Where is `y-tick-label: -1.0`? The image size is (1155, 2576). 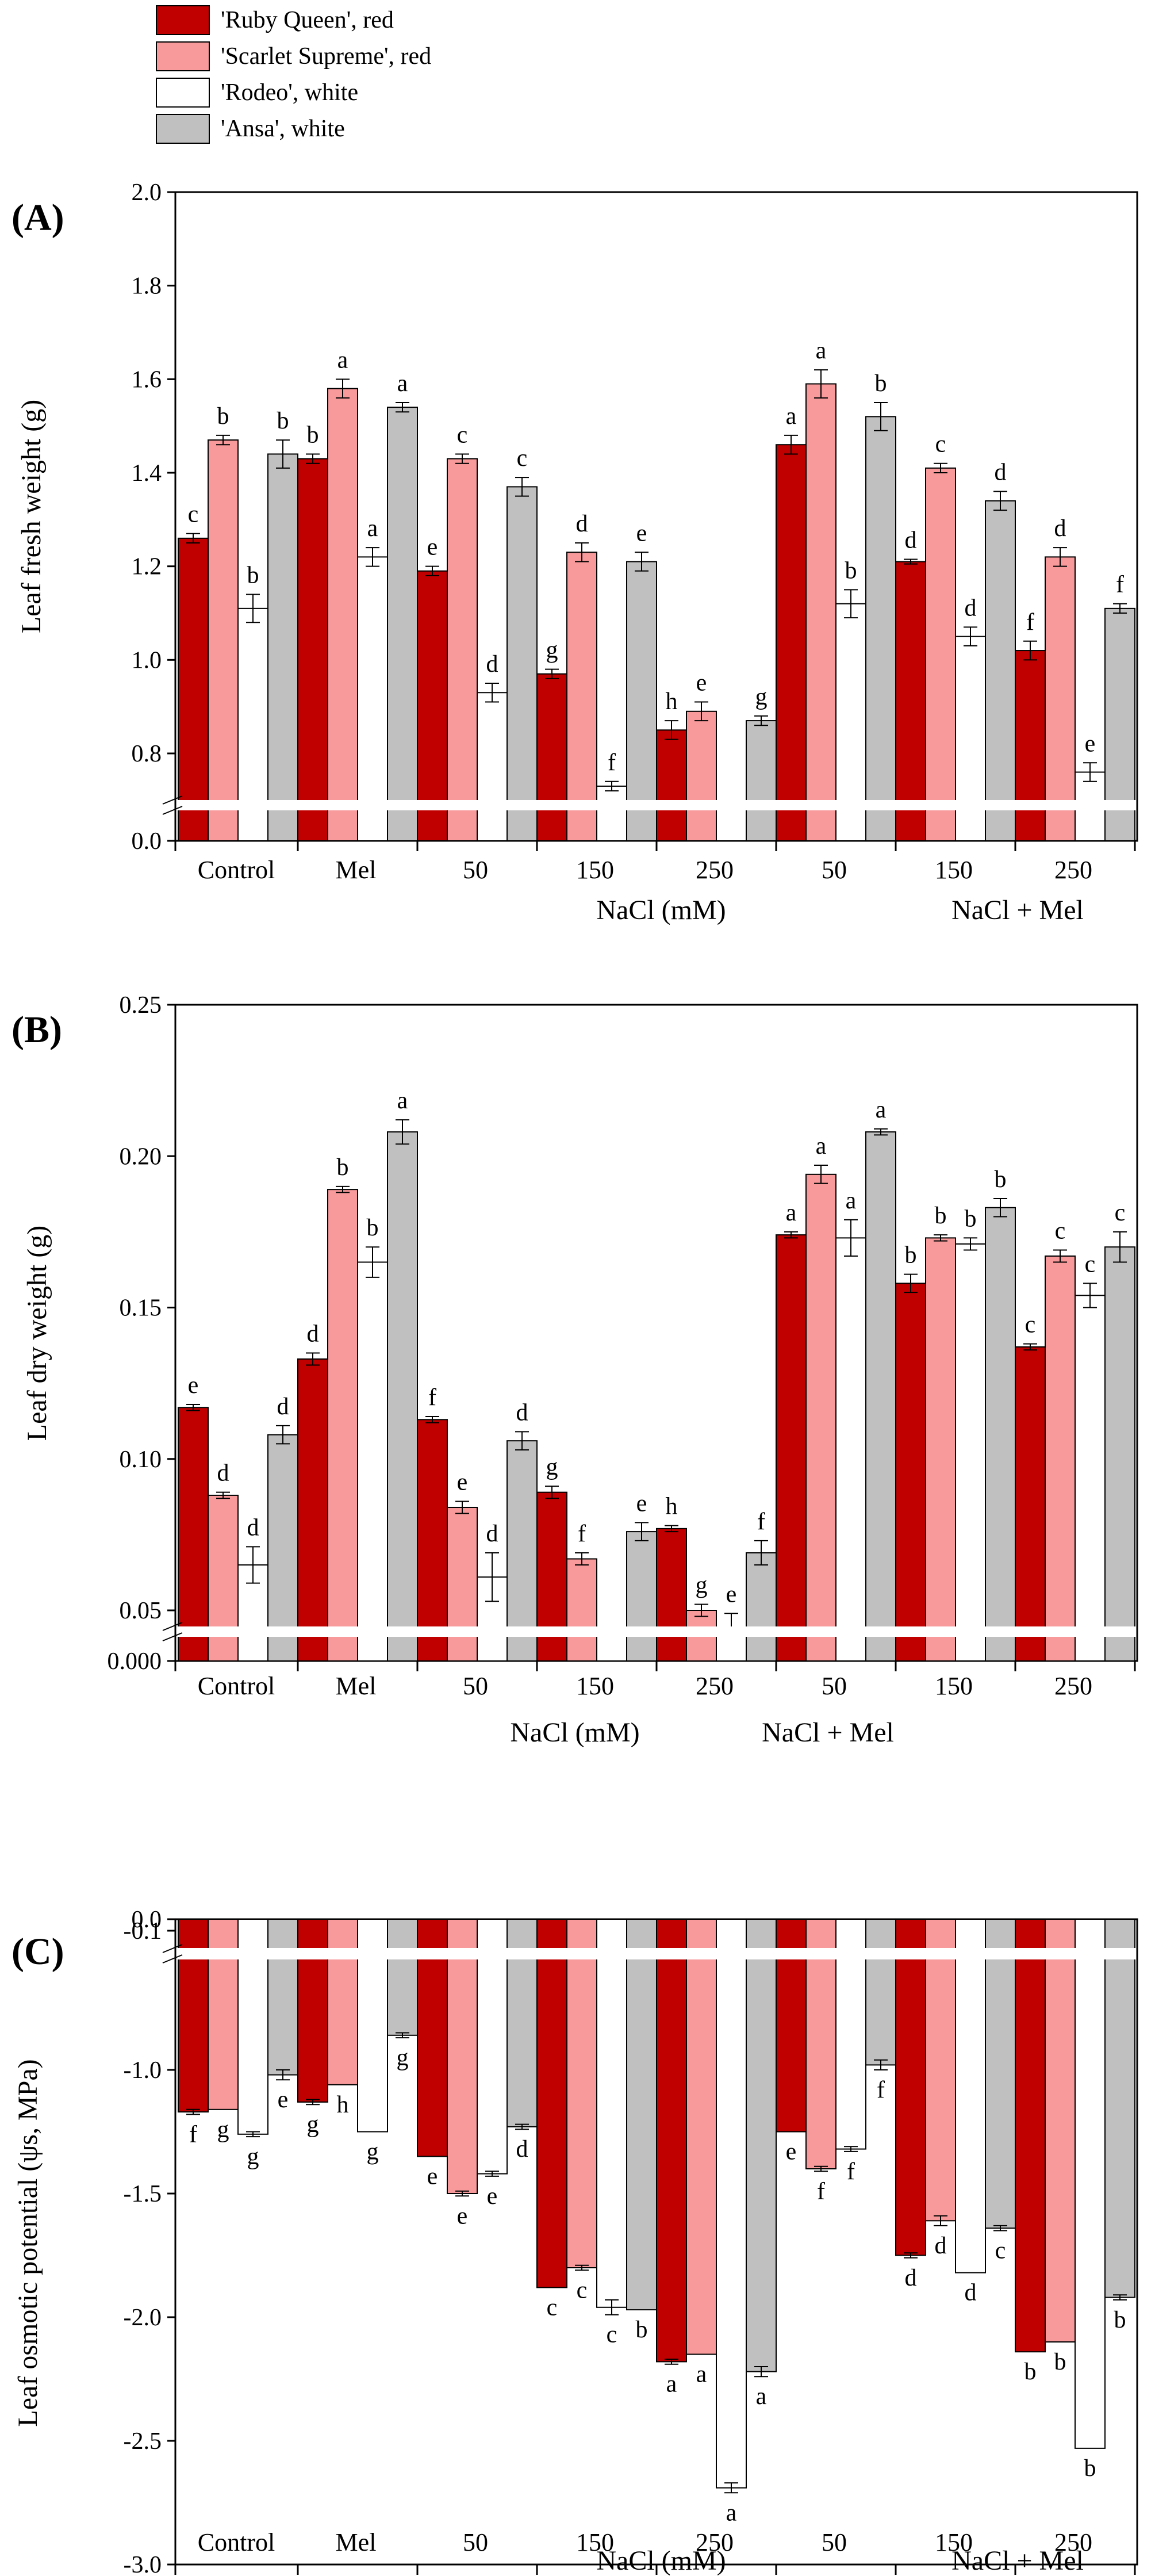 y-tick-label: -1.0 is located at coordinates (143, 2070).